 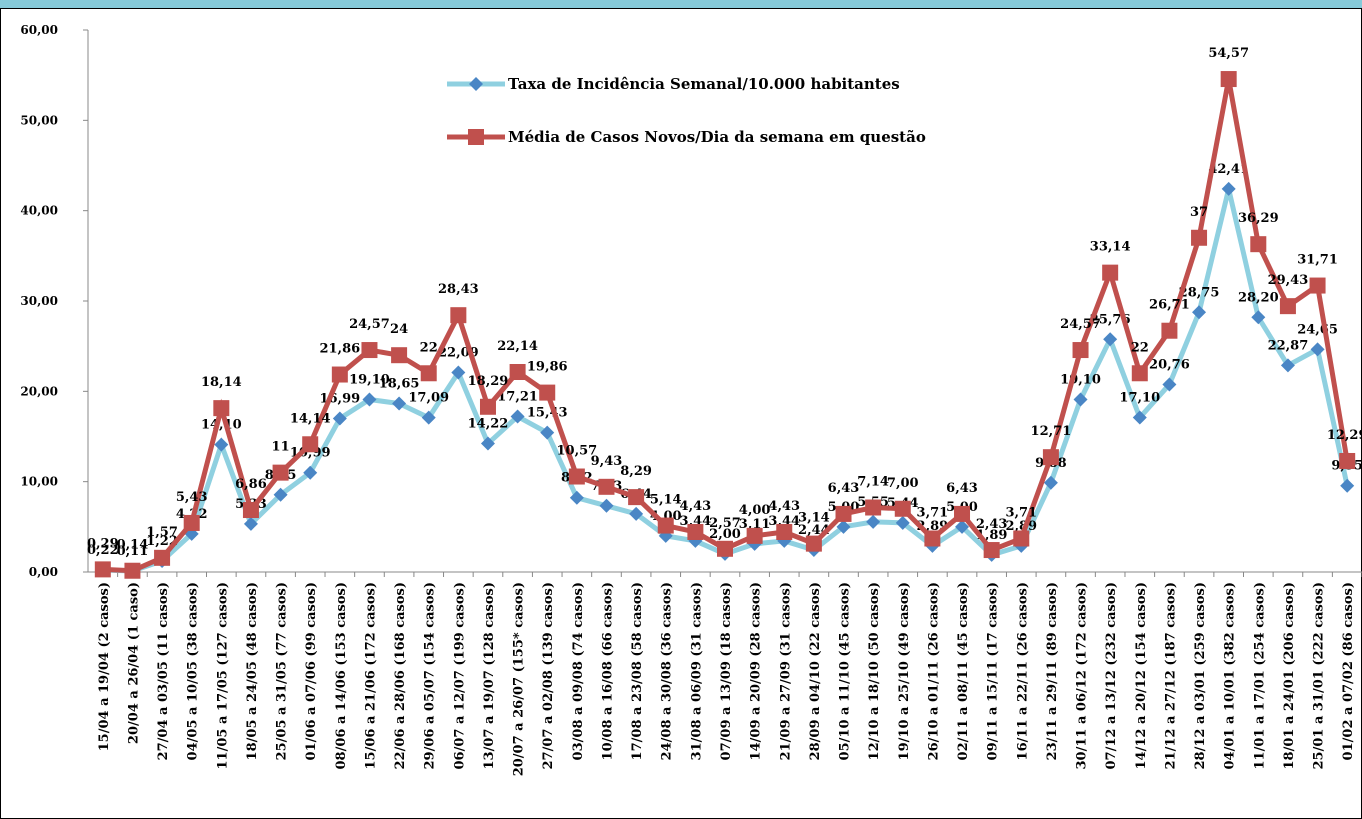 I want to click on data-label: 26,71, so click(x=1169, y=305).